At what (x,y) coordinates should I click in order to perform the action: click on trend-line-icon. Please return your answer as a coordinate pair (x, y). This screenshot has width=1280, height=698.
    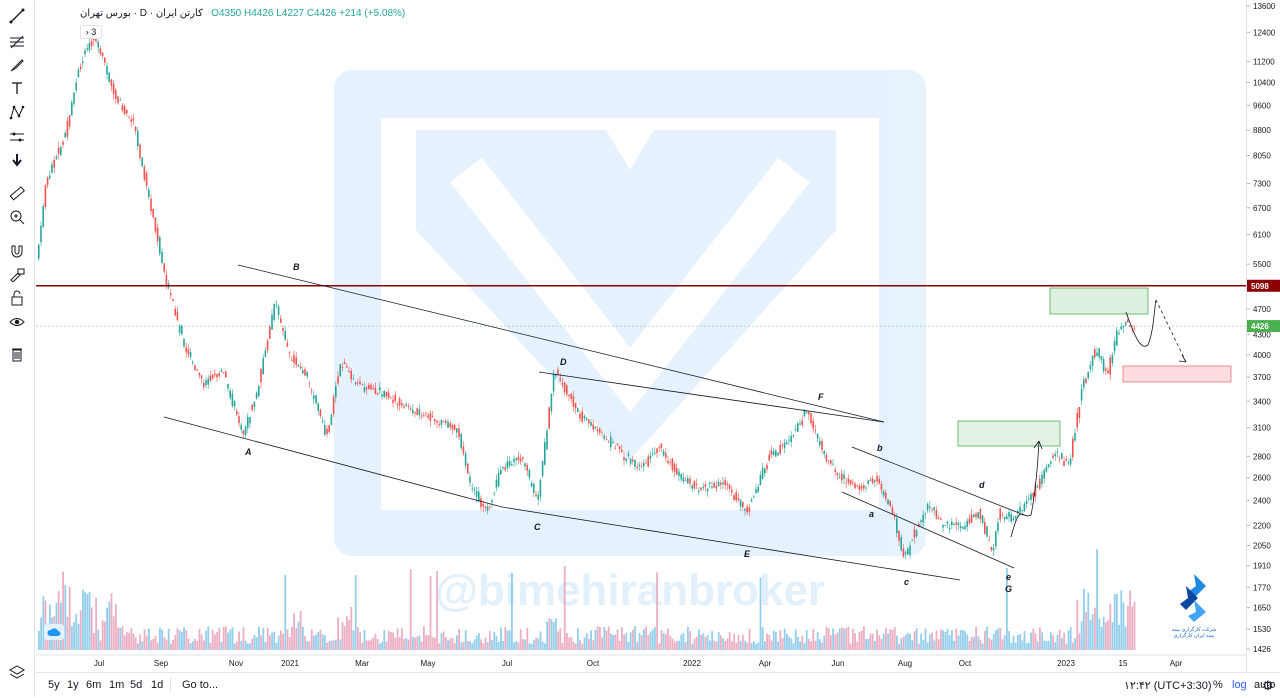
    Looking at the image, I should click on (17, 16).